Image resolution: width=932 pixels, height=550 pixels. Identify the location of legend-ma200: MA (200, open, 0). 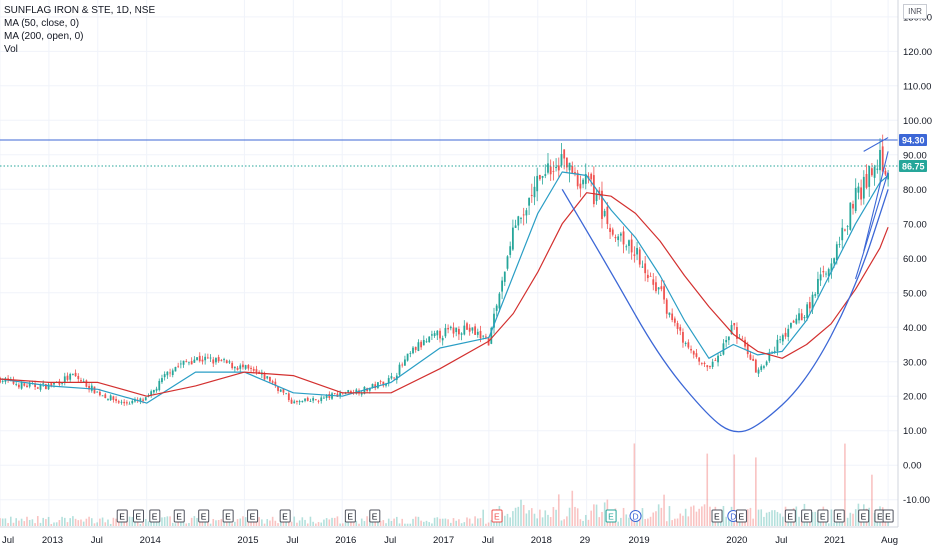
(44, 36).